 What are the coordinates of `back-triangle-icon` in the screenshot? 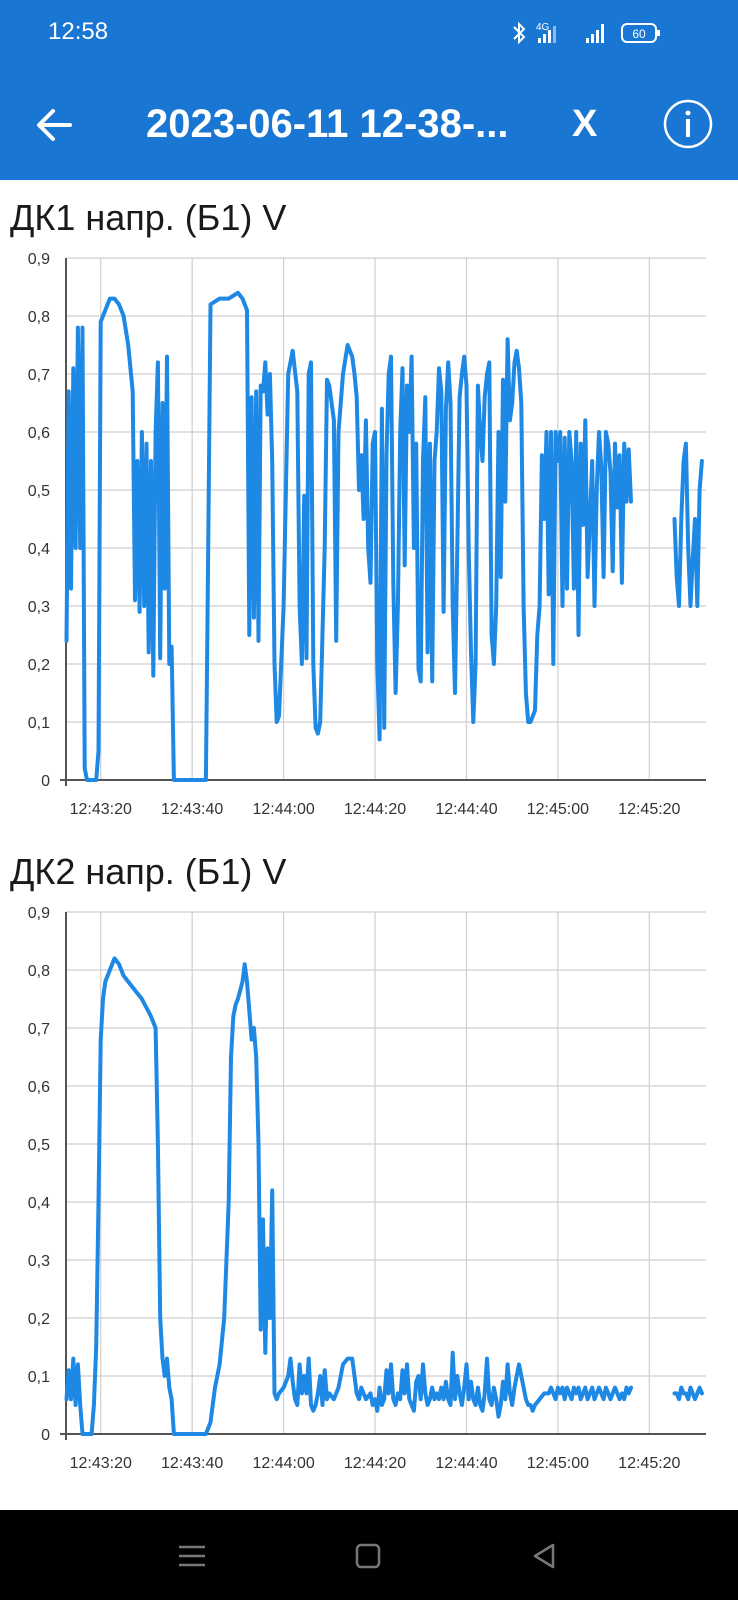 It's located at (544, 1556).